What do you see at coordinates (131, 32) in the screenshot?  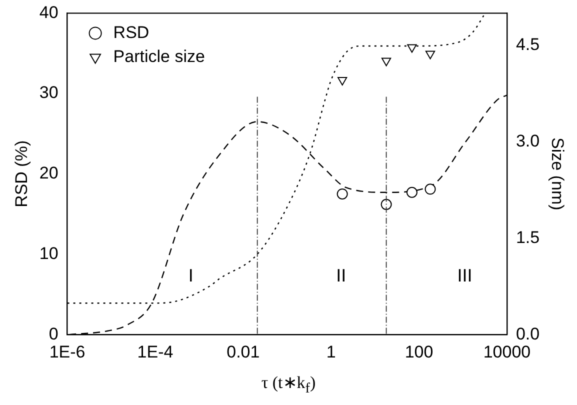 I see `legend-label: RSD` at bounding box center [131, 32].